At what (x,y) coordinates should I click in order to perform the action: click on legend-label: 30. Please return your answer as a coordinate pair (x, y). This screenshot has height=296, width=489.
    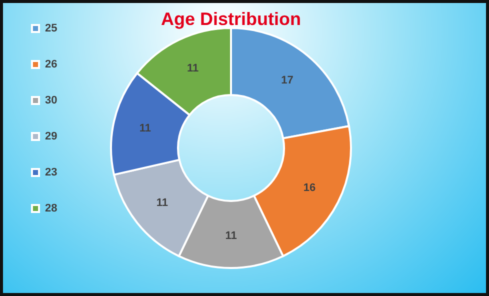
    Looking at the image, I should click on (51, 100).